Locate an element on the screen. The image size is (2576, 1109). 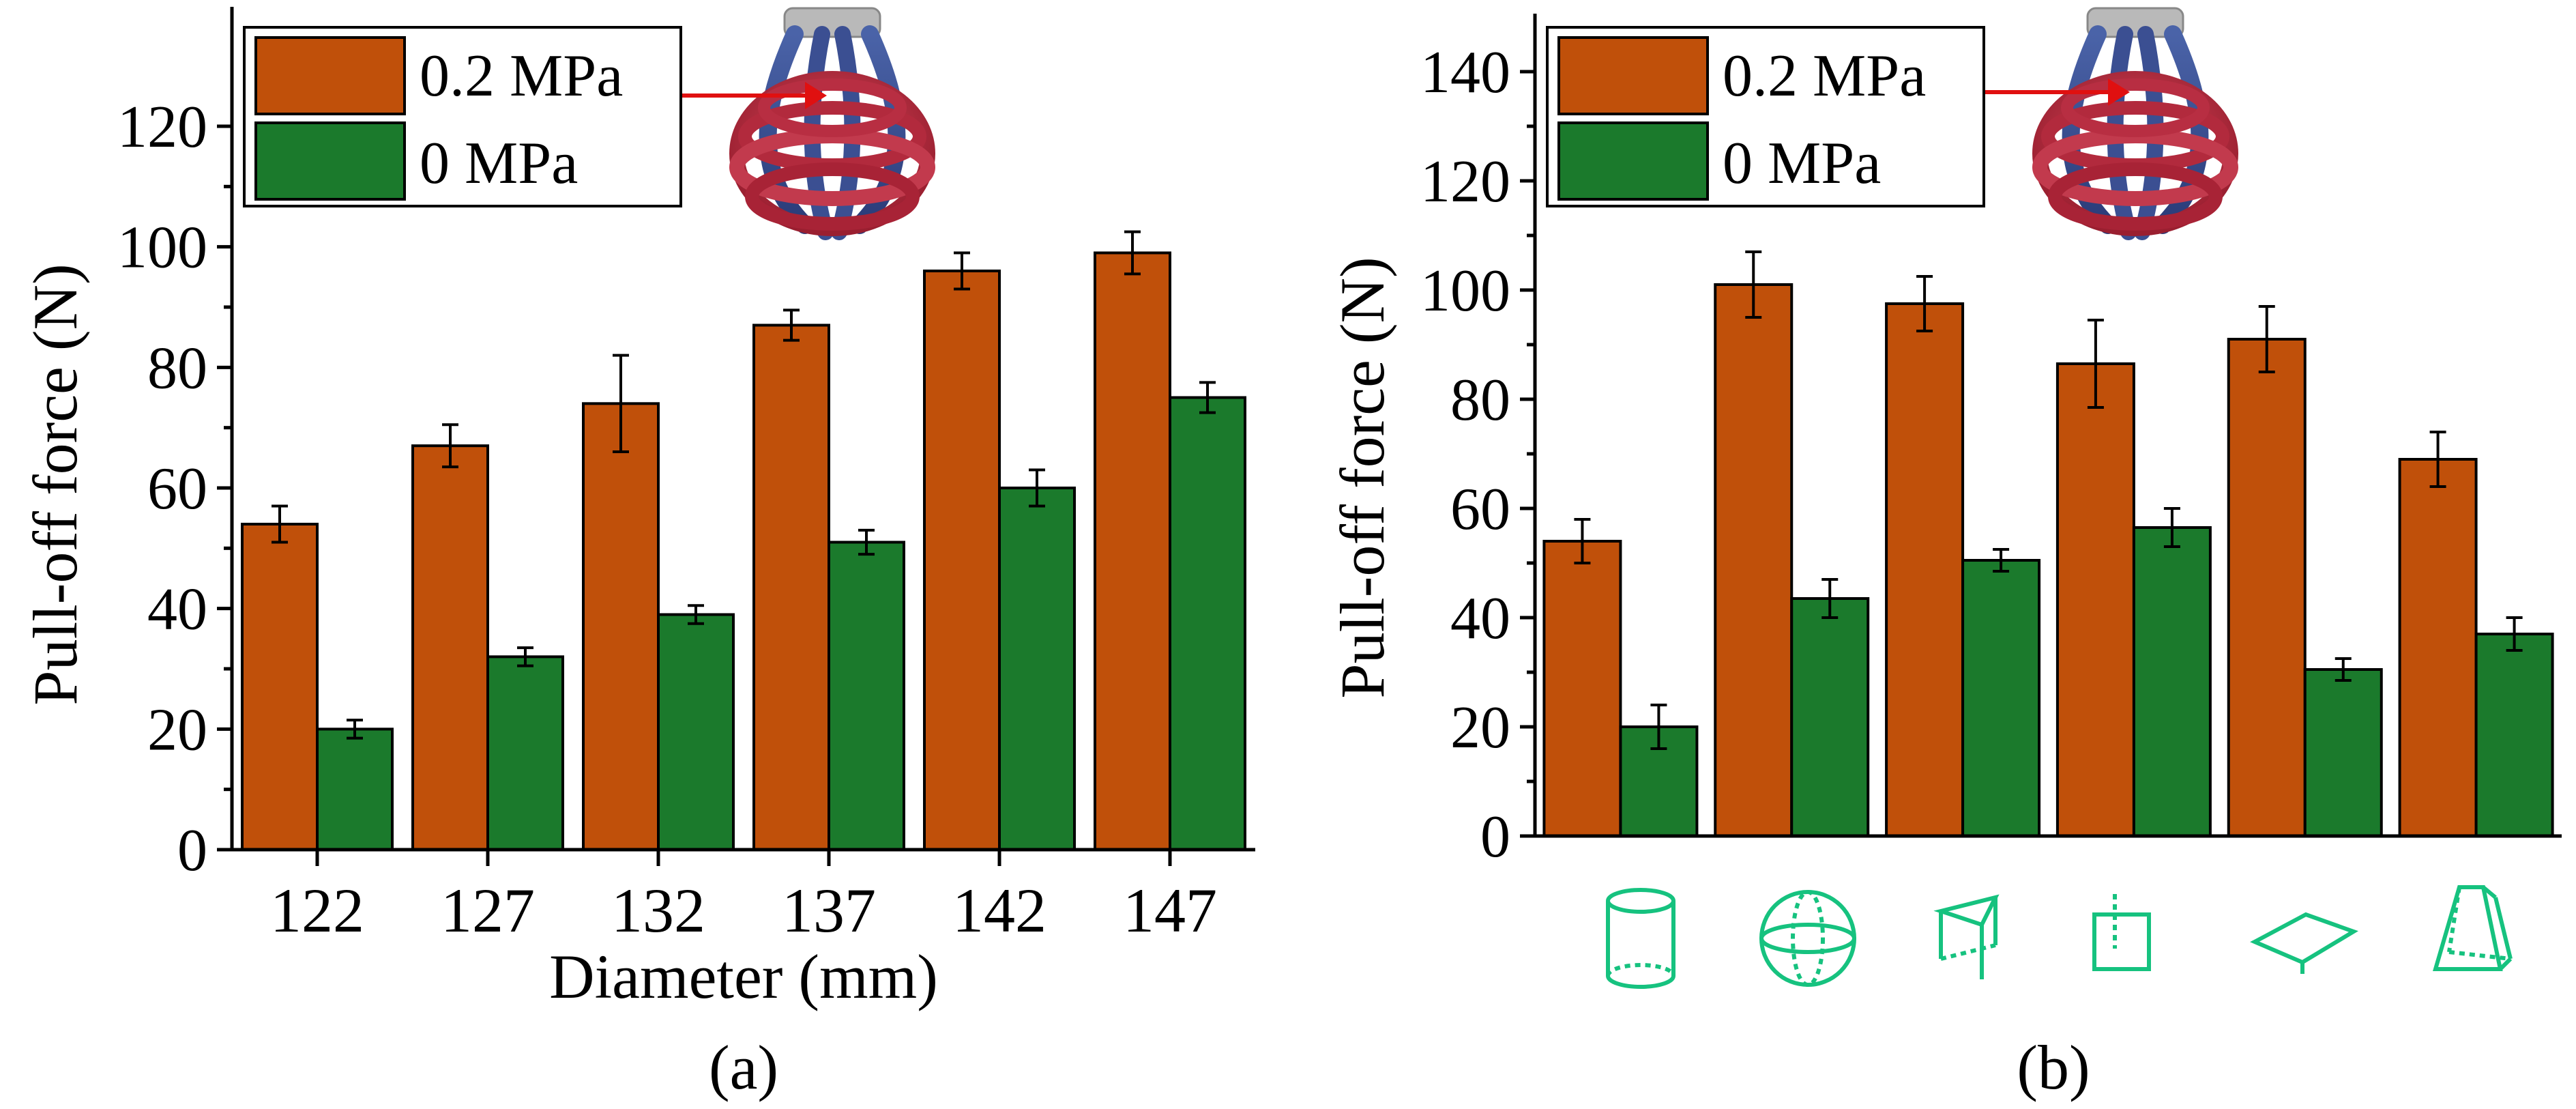
b-y-tick-label: 0 is located at coordinates (1495, 837).